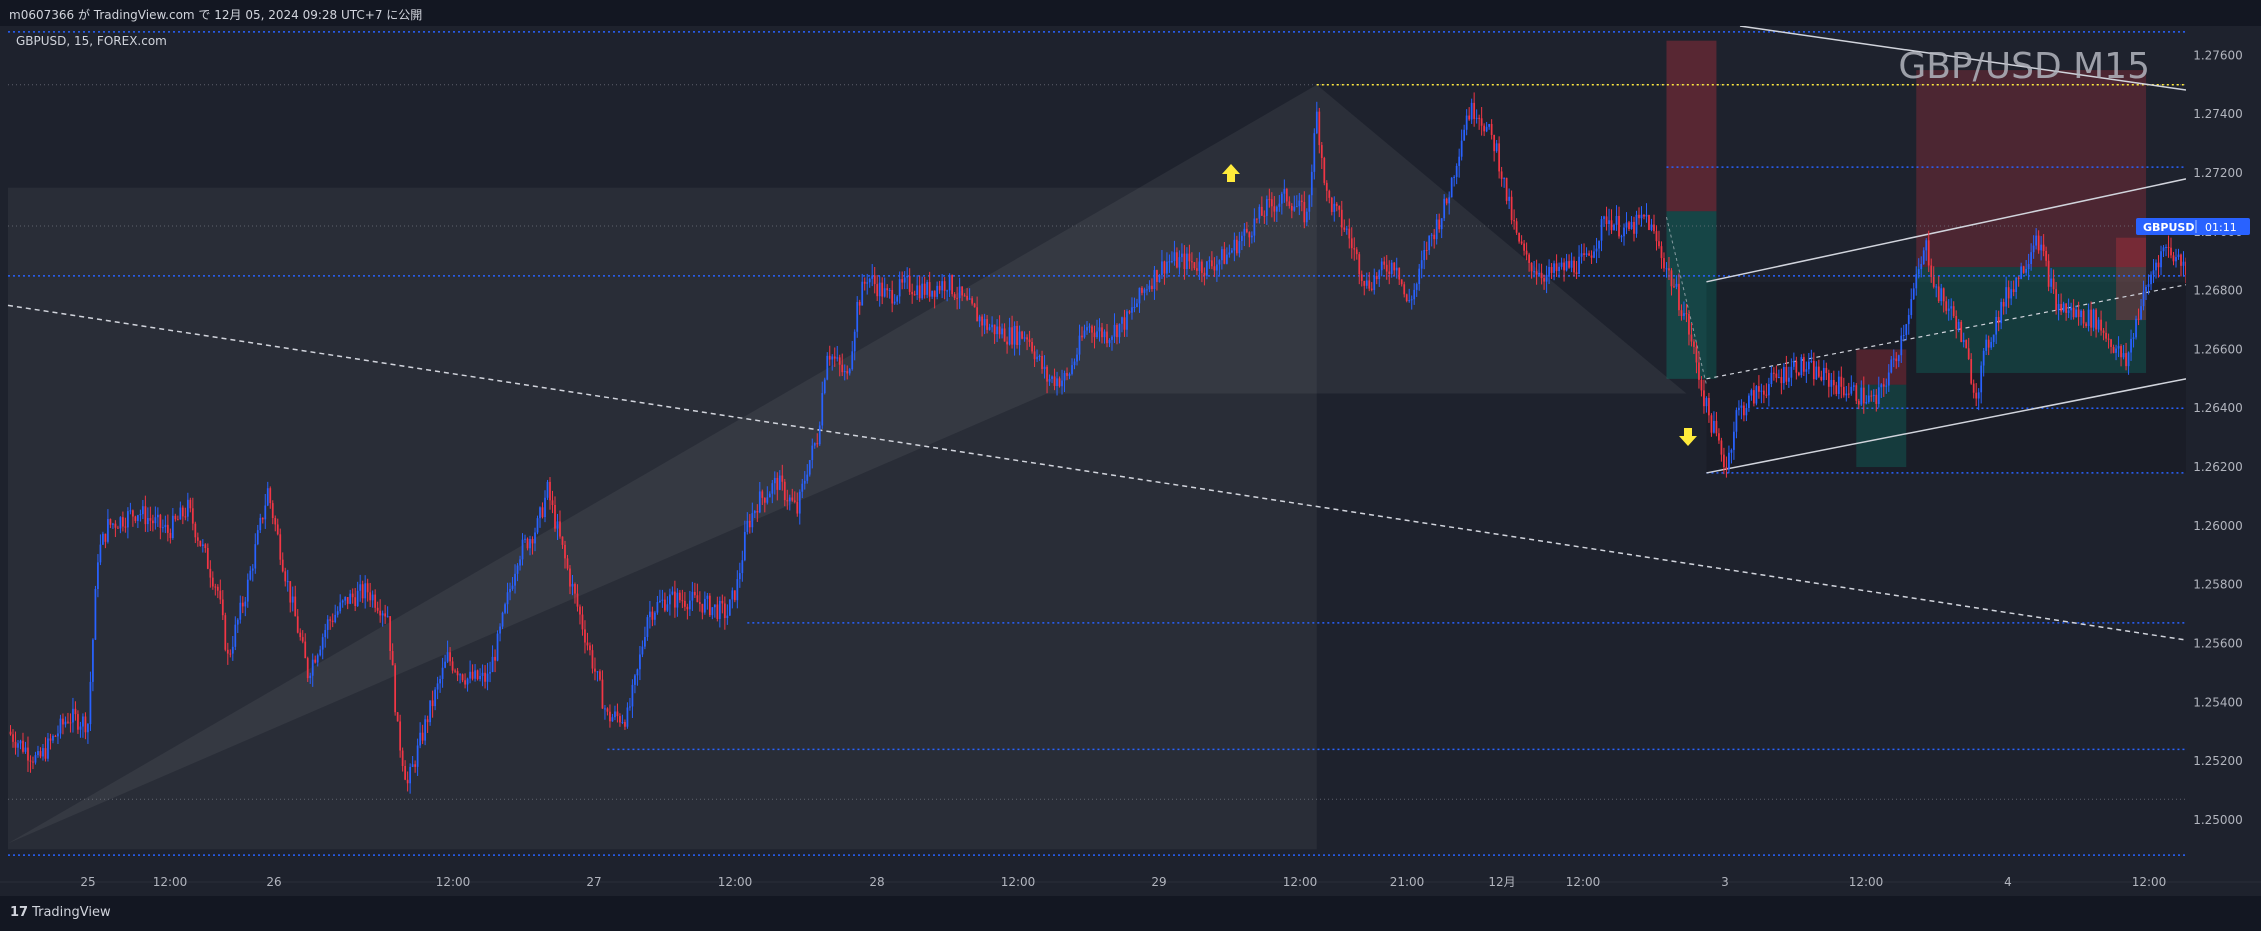 The height and width of the screenshot is (931, 2261). What do you see at coordinates (2193, 226) in the screenshot?
I see `price-tag` at bounding box center [2193, 226].